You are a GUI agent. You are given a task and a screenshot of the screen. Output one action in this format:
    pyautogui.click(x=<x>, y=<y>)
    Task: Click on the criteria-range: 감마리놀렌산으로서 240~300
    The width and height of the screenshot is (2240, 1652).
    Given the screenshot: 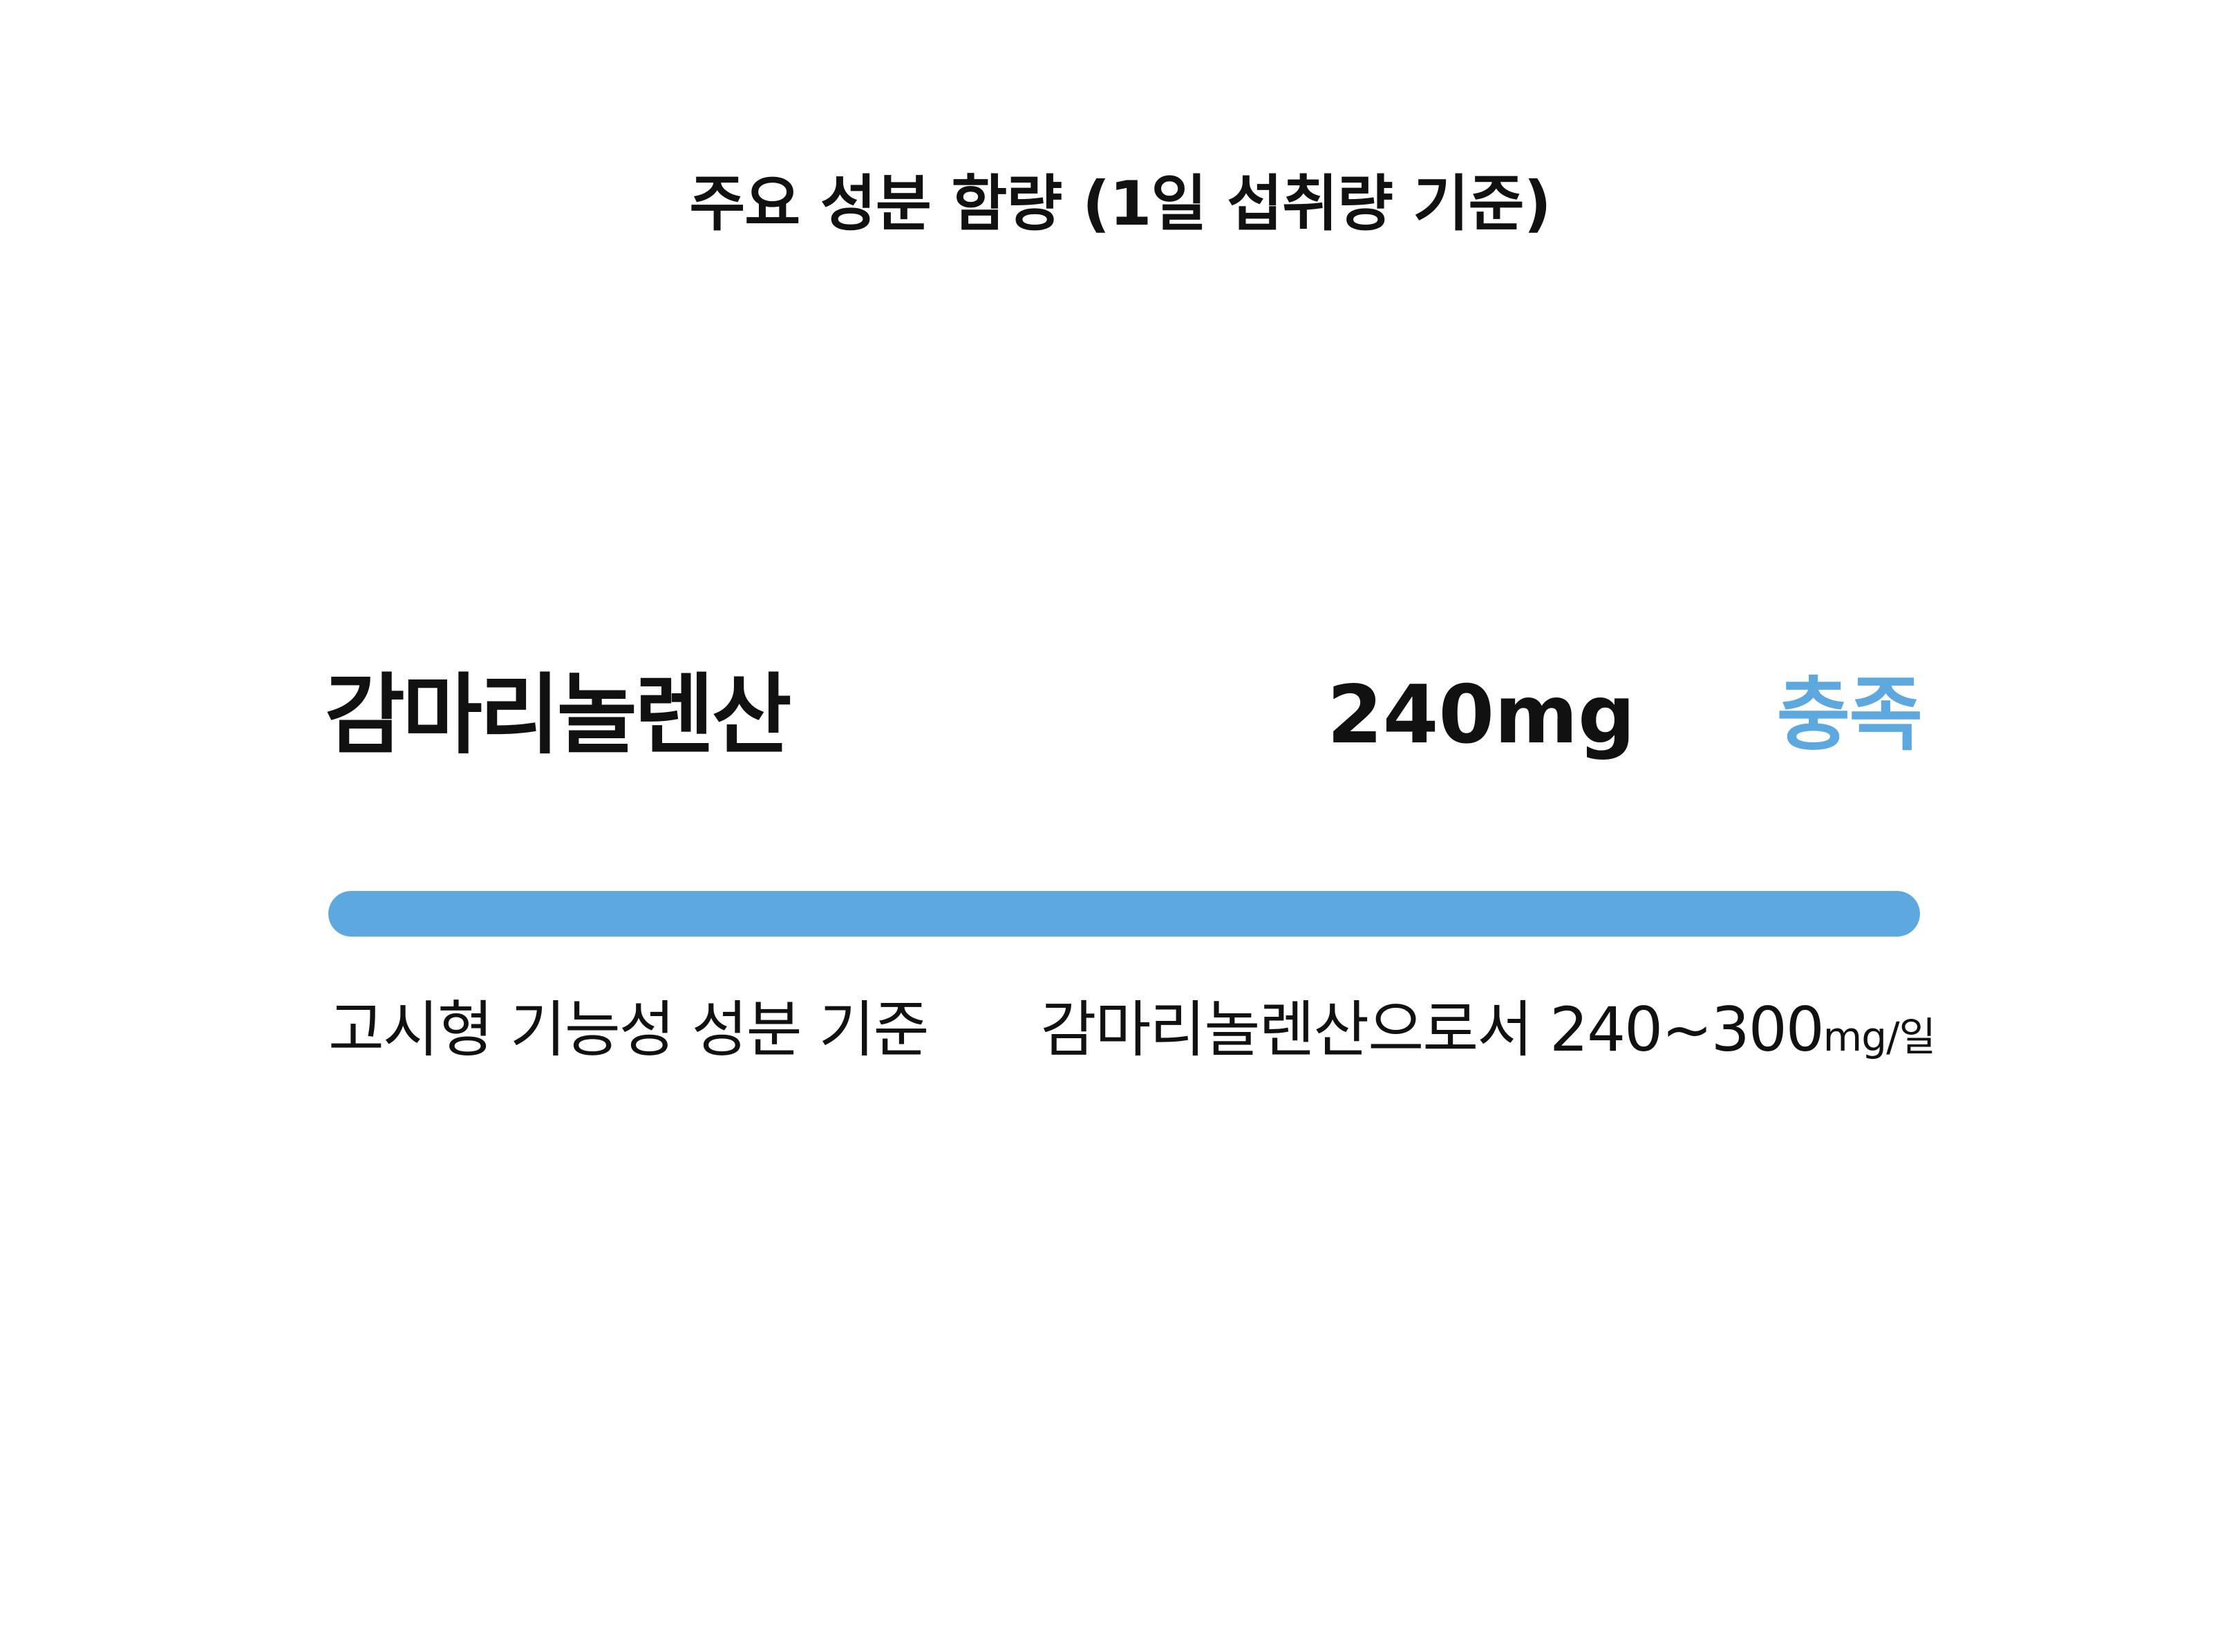 What is the action you would take?
    pyautogui.click(x=1432, y=1029)
    